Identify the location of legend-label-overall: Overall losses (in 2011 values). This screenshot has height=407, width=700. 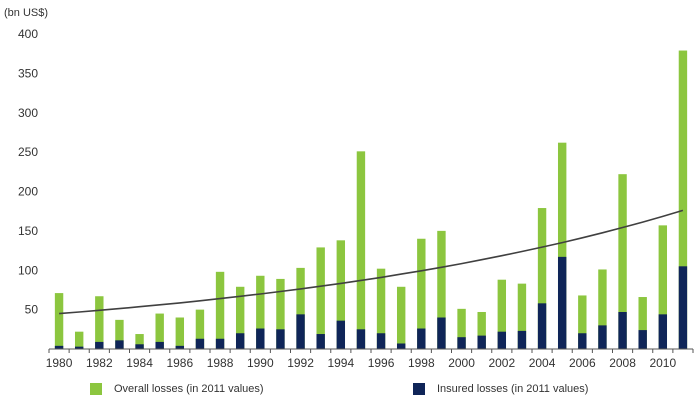
(189, 389).